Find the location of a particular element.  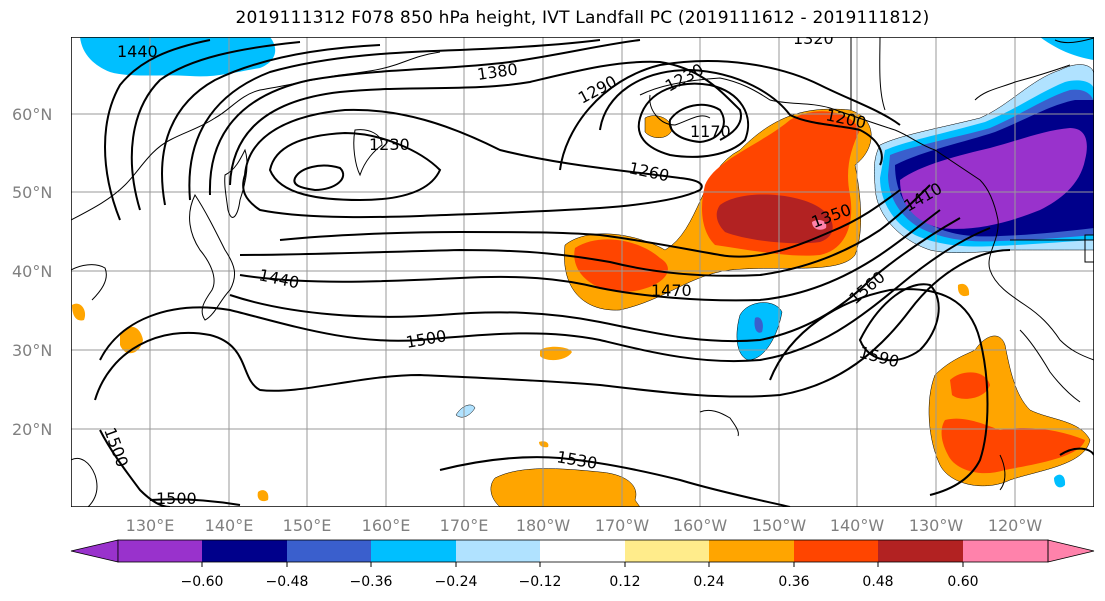

lat-label-60n: 60°N is located at coordinates (32, 114).